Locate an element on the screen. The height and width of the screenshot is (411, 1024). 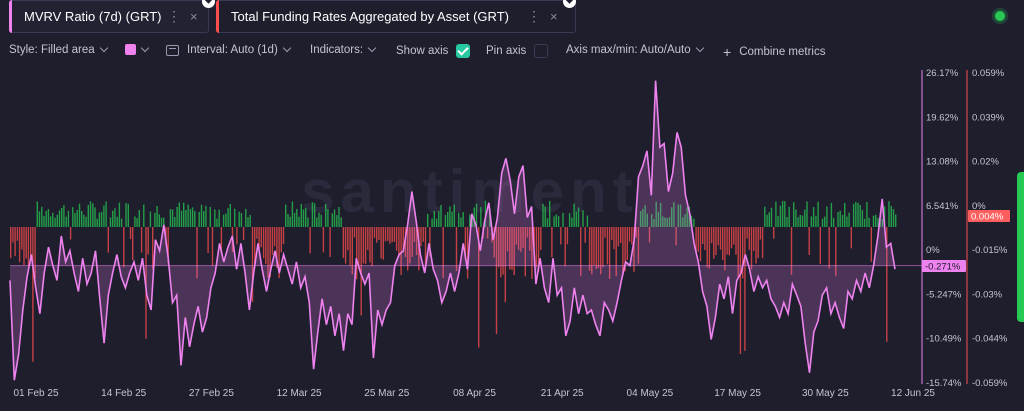
funding-tick-label: -0.044% is located at coordinates (990, 339).